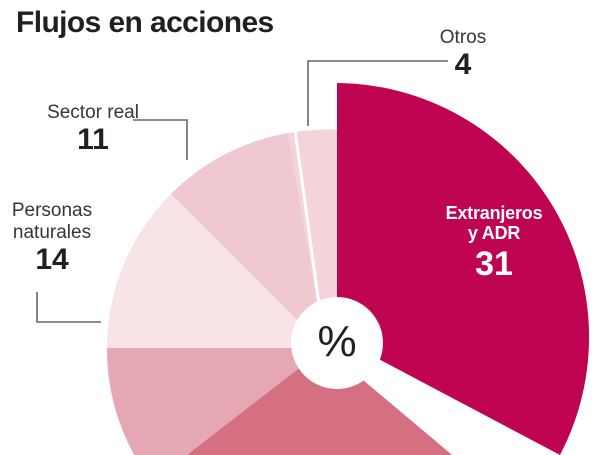 The image size is (600, 455). Describe the element at coordinates (248, 240) in the screenshot. I see `pie-slice-sector-real` at that location.